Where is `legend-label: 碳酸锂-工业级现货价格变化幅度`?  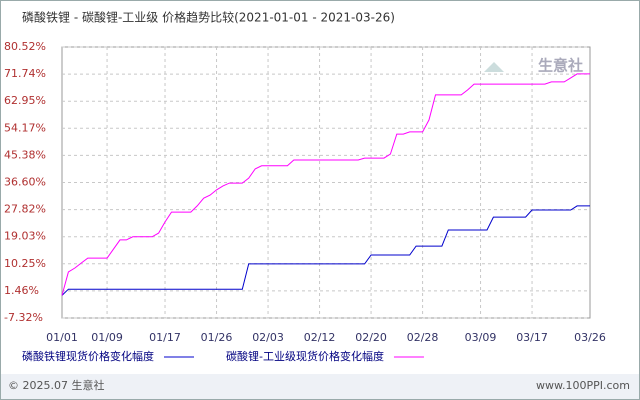 legend-label: 碳酸锂-工业级现货价格变化幅度 is located at coordinates (305, 356).